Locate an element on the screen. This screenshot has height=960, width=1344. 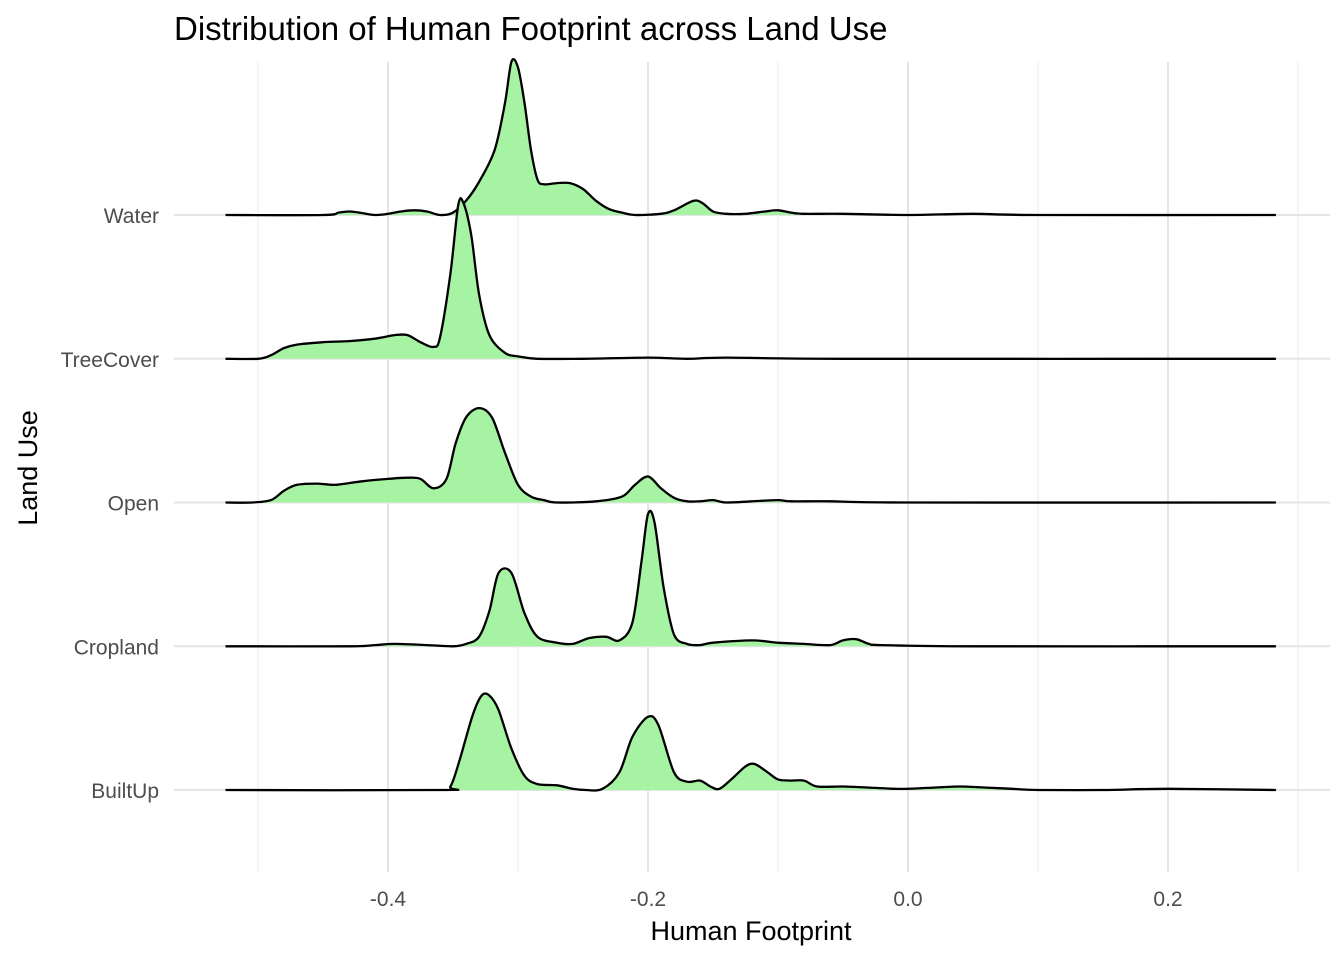
ridge-fill-builtup is located at coordinates (750, 742).